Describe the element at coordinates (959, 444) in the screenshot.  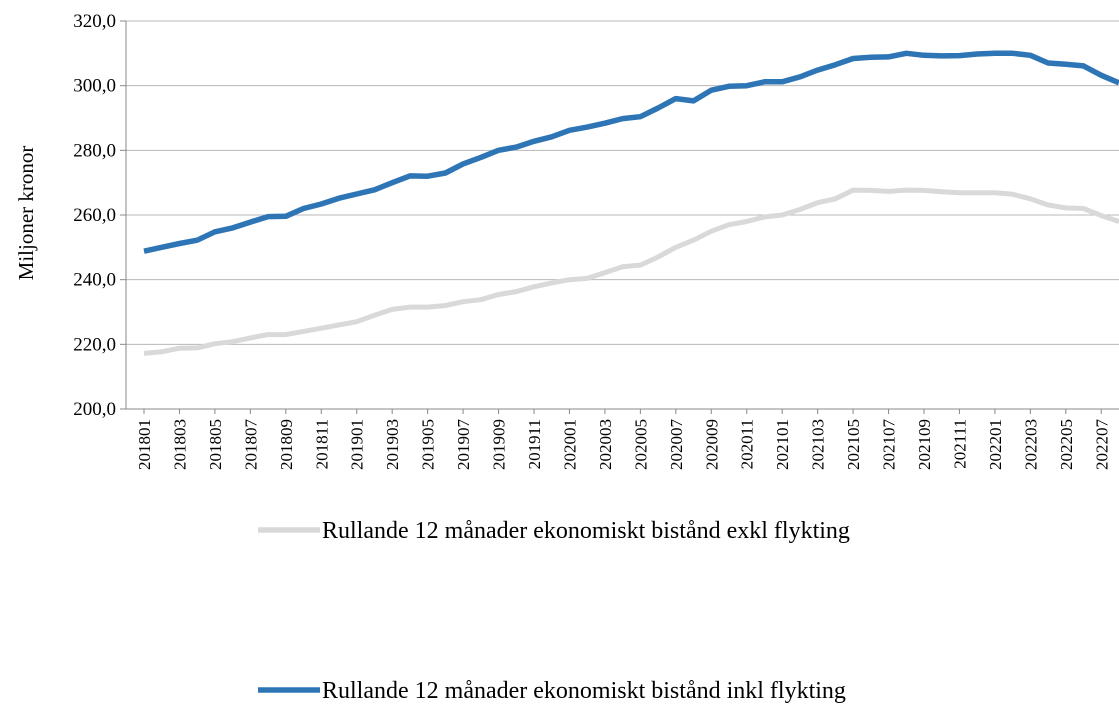
I see `x-tick-label: 202111` at that location.